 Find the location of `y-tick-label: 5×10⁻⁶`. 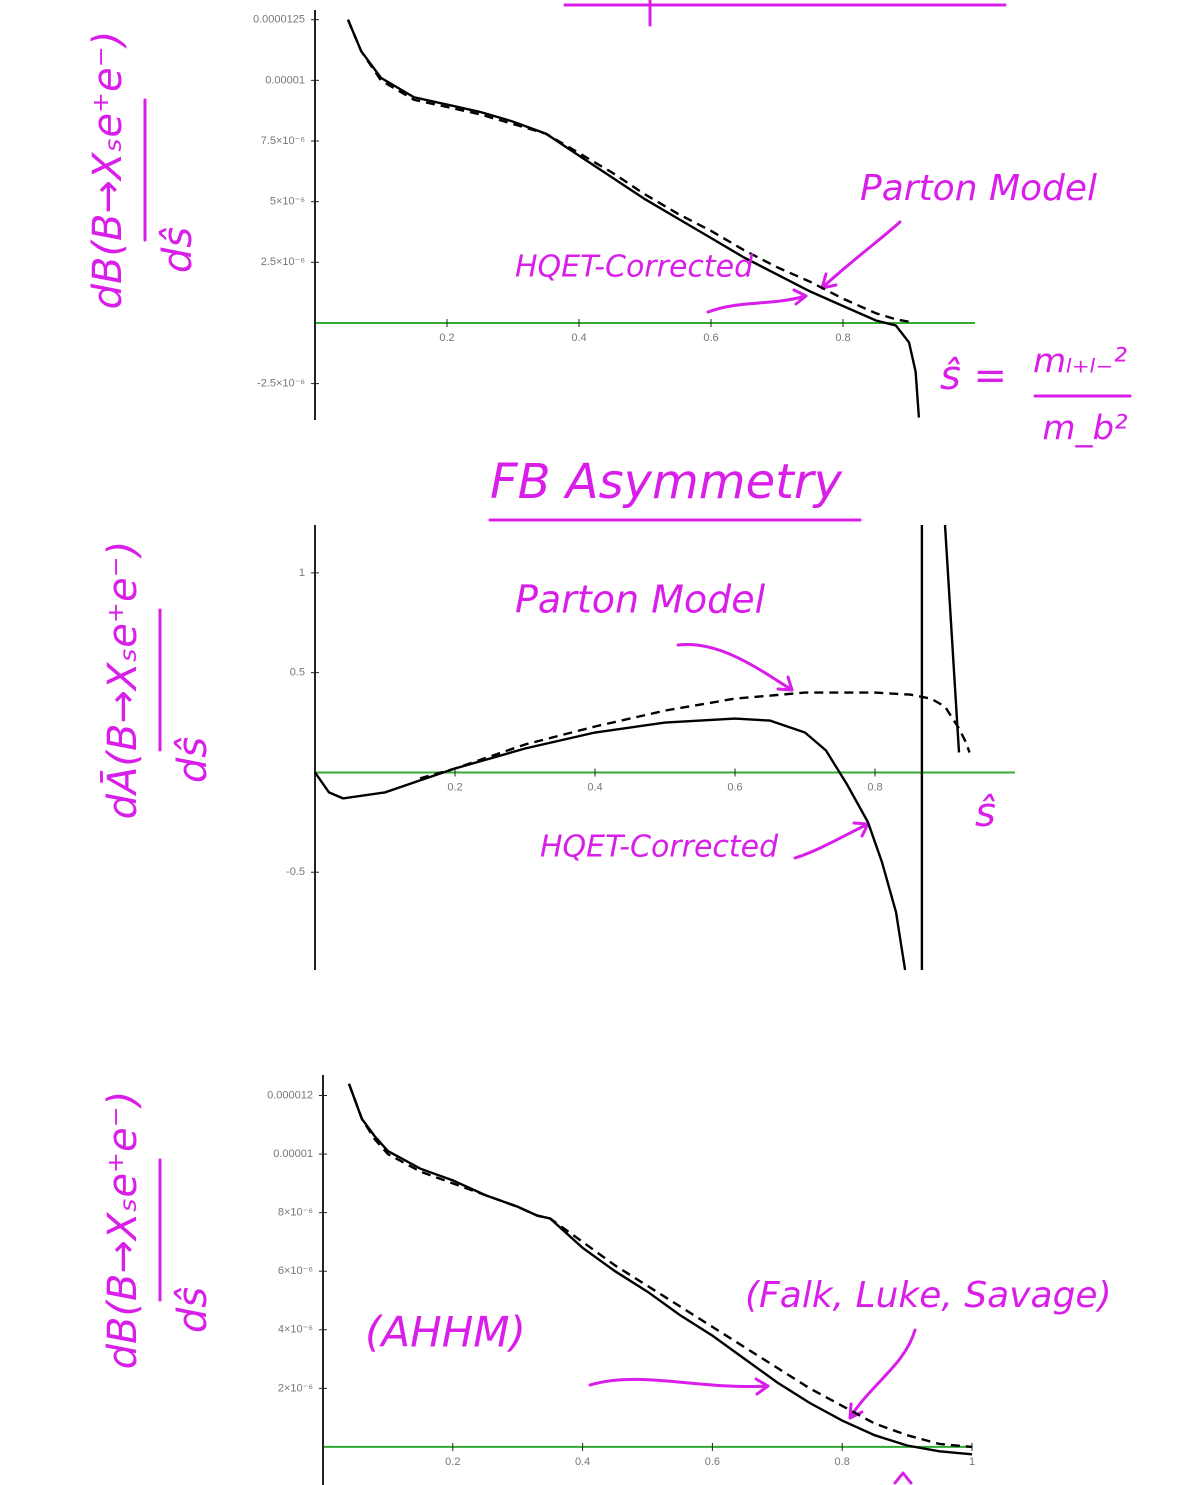

y-tick-label: 5×10⁻⁶ is located at coordinates (287, 202).